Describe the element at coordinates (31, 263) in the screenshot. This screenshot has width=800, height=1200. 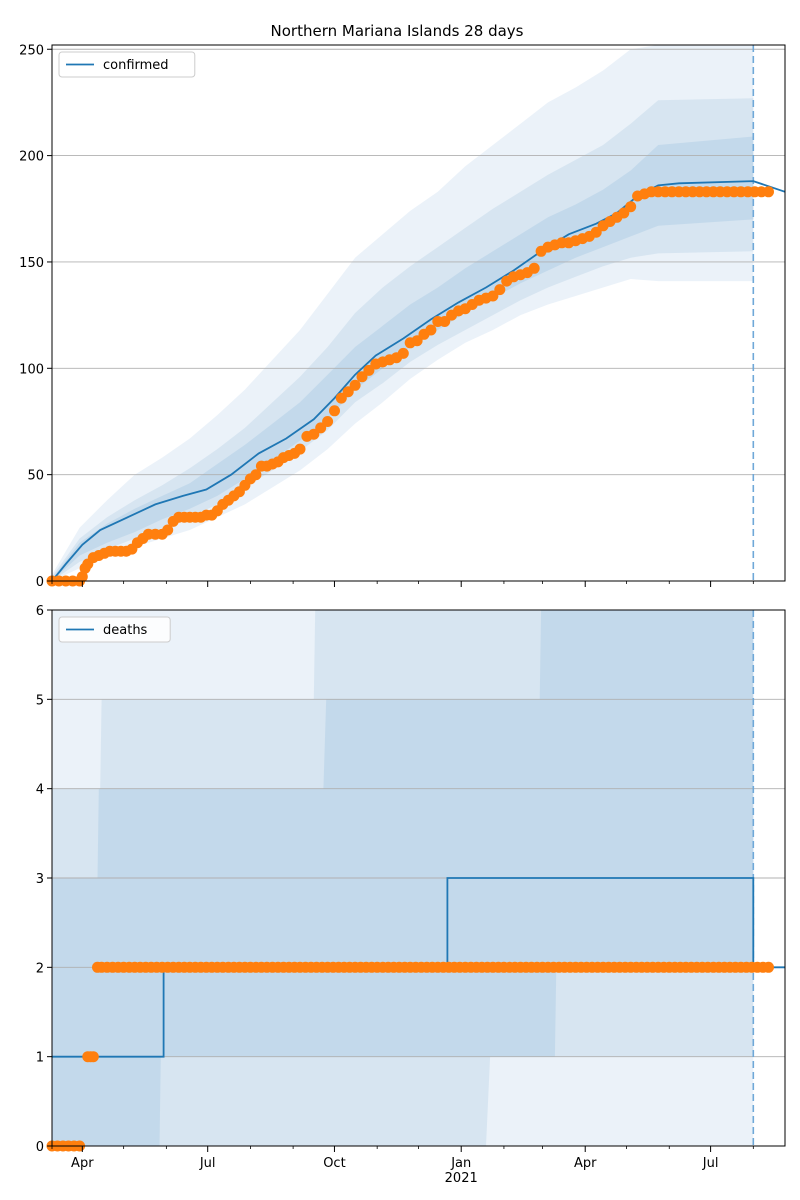
I see `y-tick-label: 150` at that location.